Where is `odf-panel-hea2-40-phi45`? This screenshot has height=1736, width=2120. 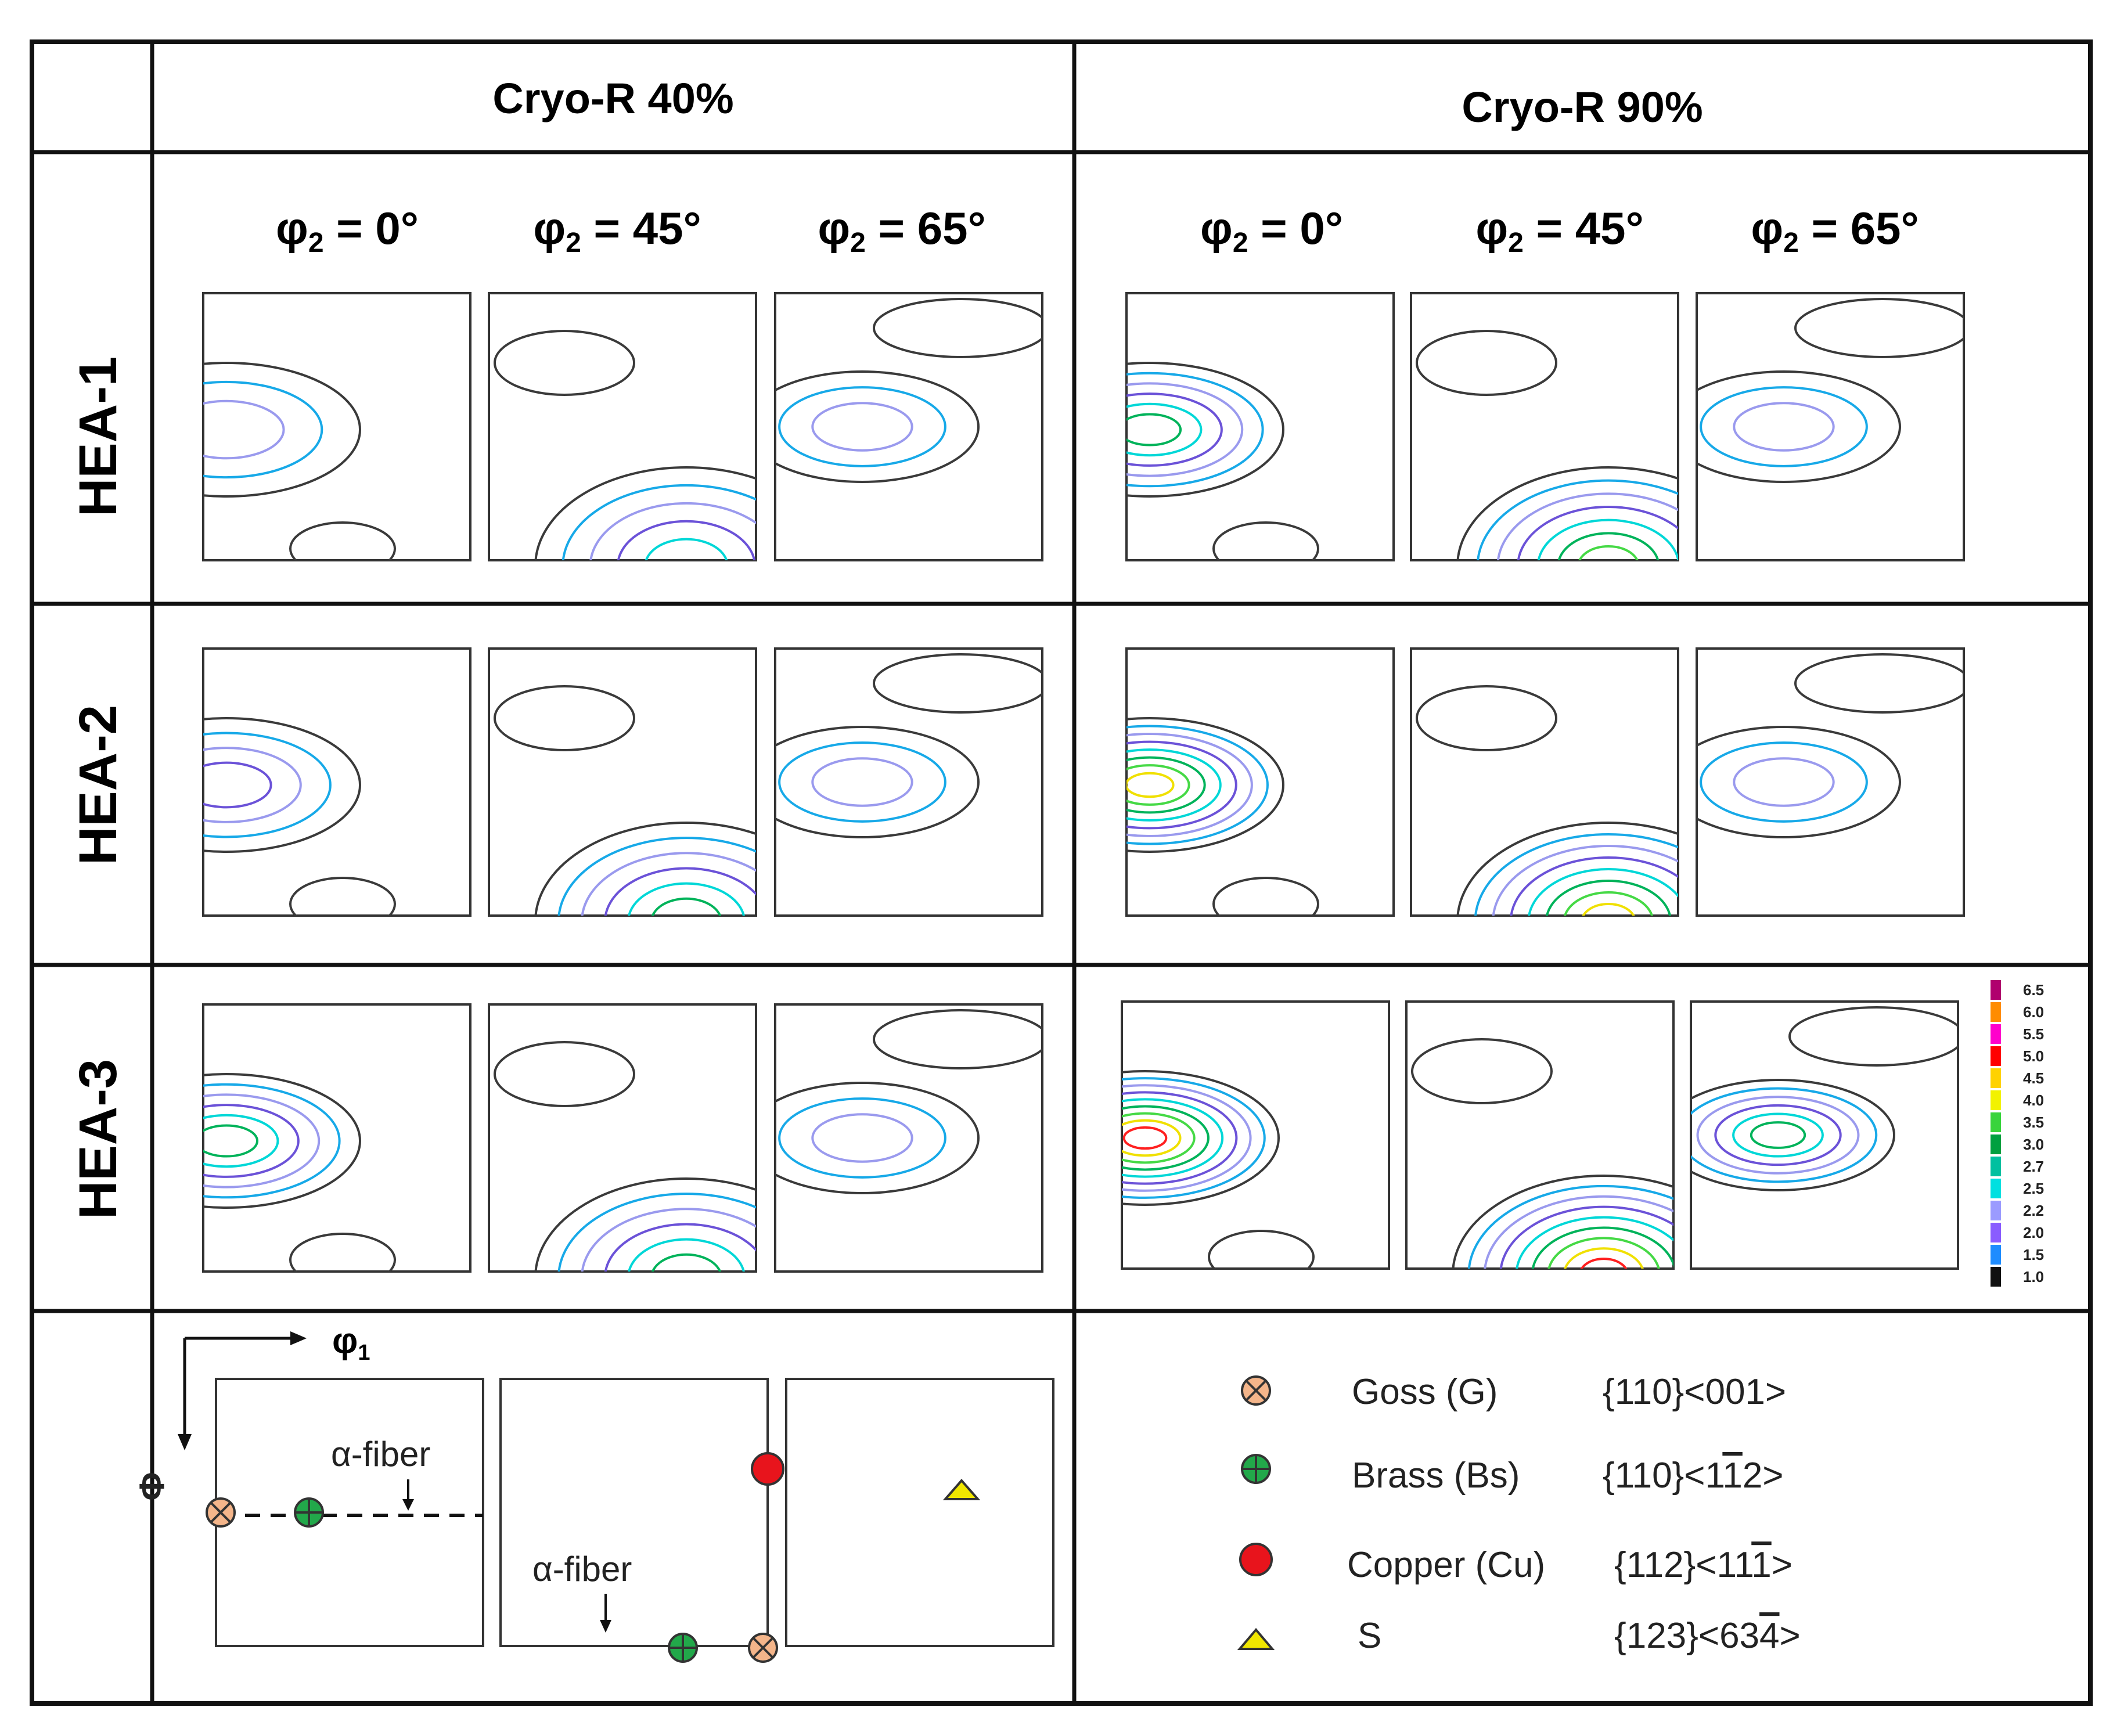 odf-panel-hea2-40-phi45 is located at coordinates (622, 782).